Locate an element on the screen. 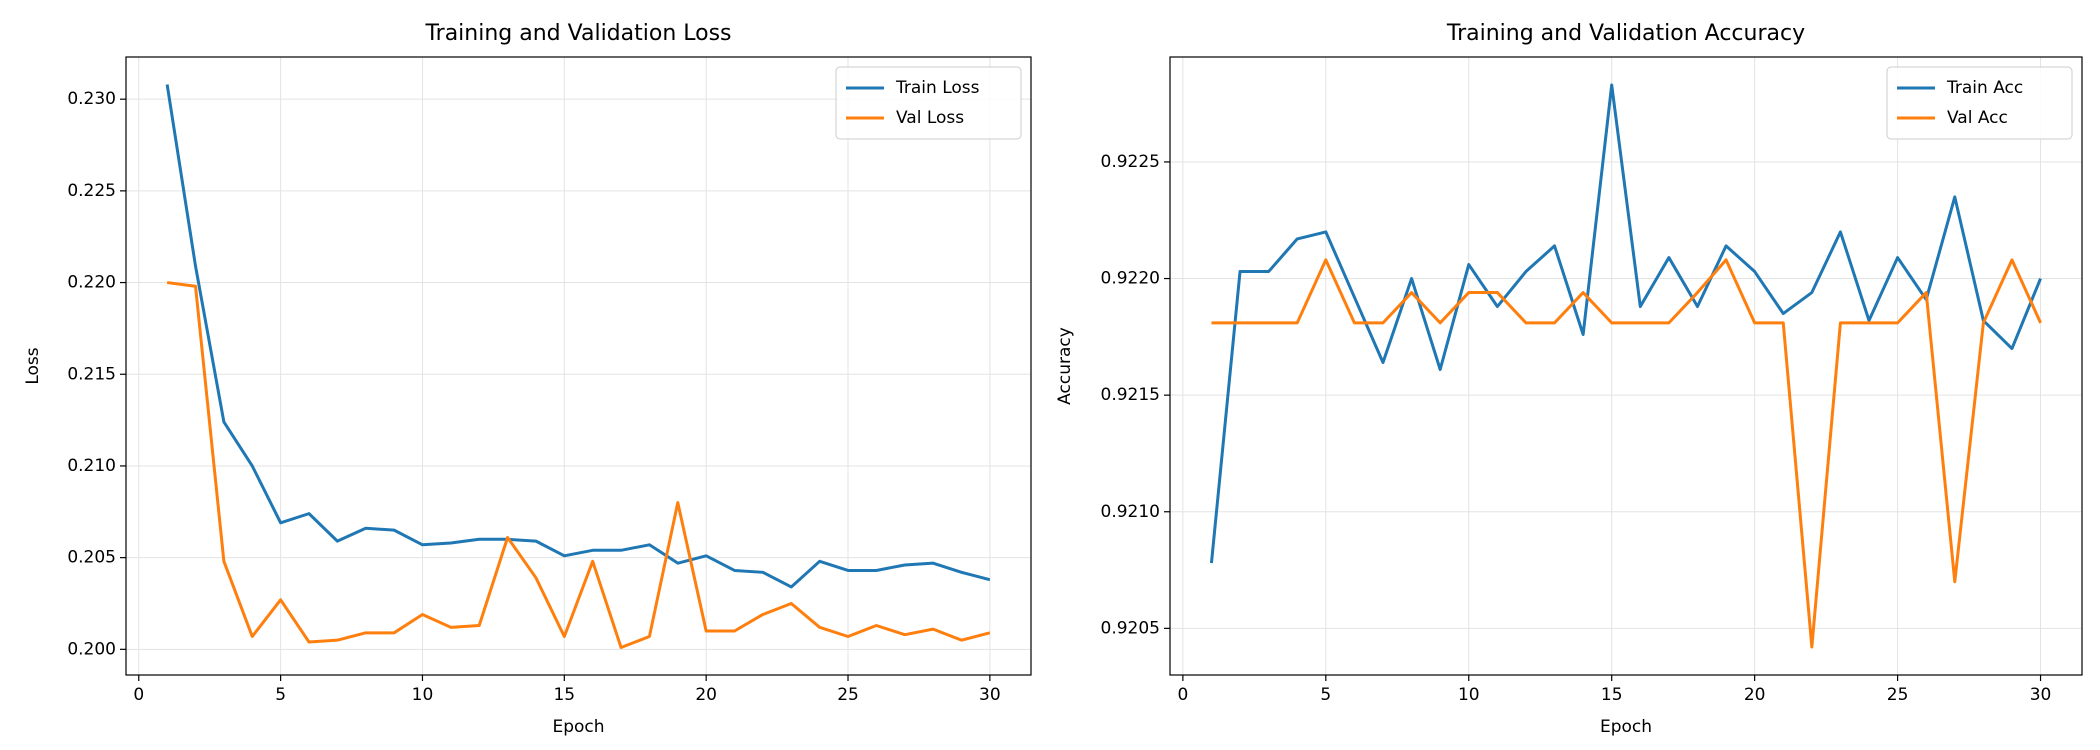 The image size is (2100, 750). y-tick-label: 0.9205 is located at coordinates (1130, 628).